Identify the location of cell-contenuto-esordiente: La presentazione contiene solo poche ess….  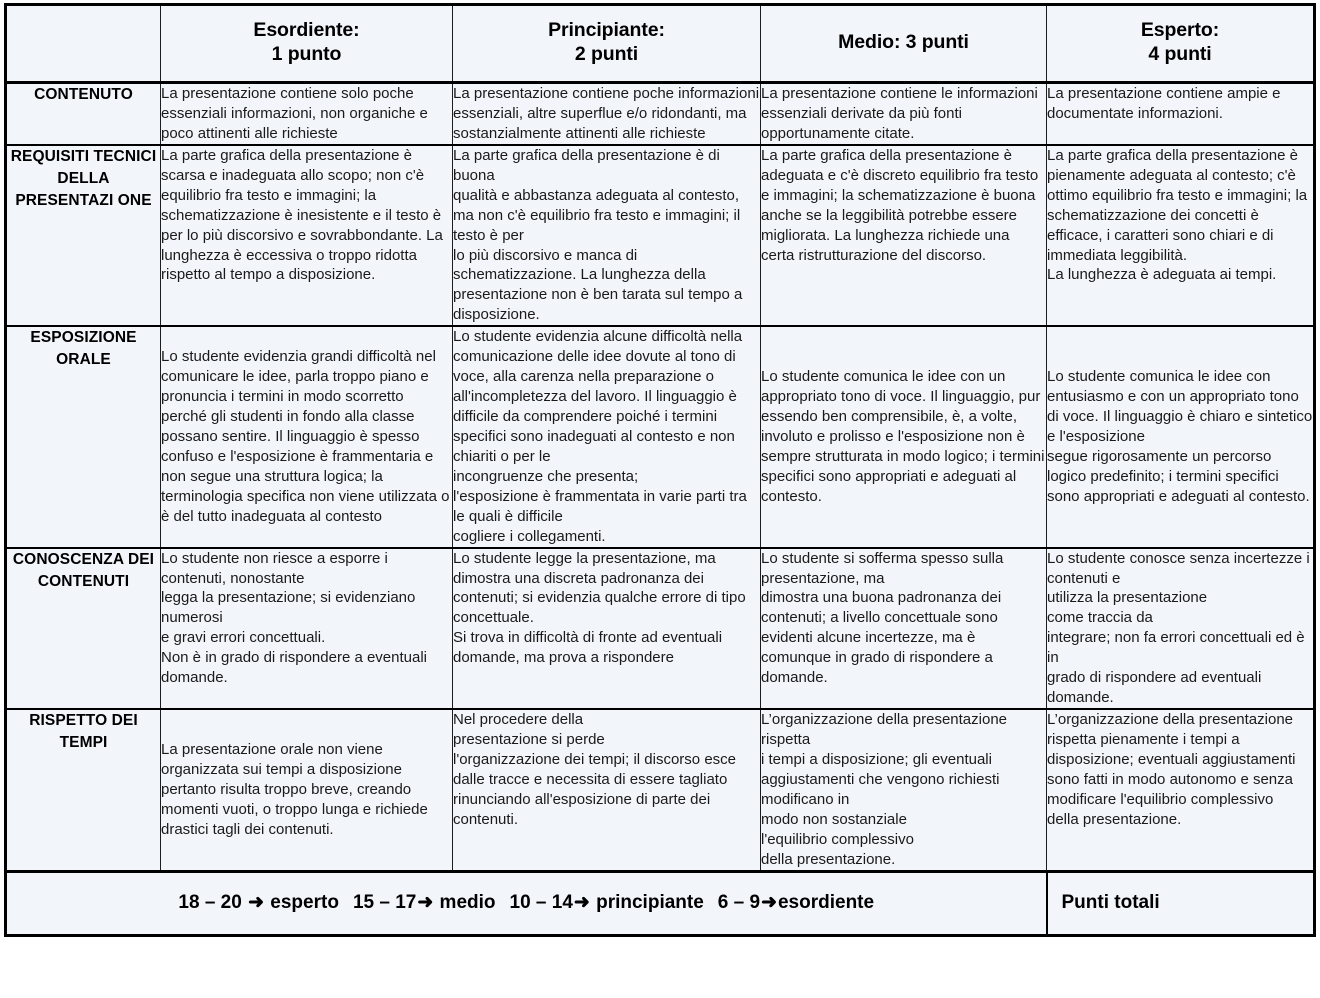
(306, 113).